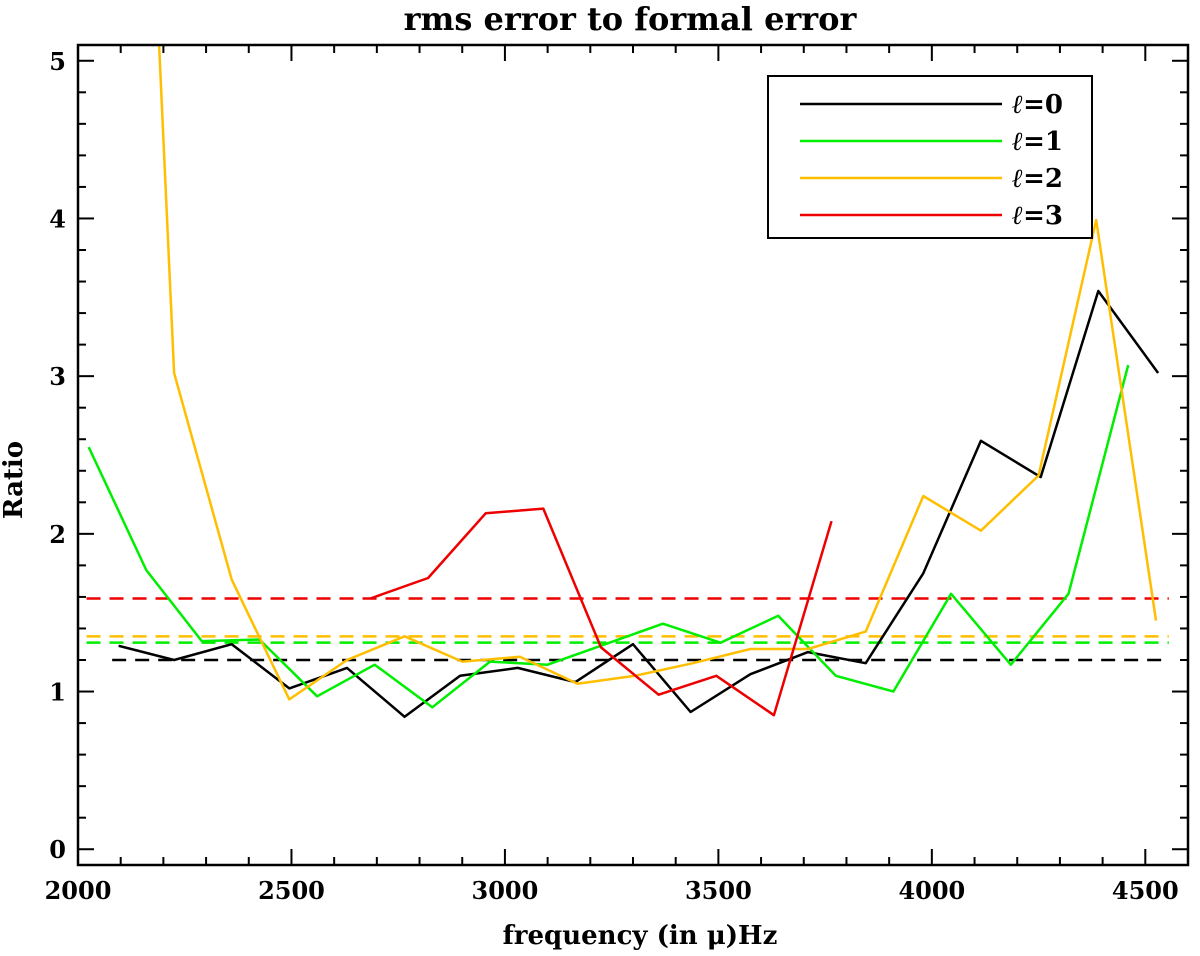  Describe the element at coordinates (1037, 216) in the screenshot. I see `legend-label-l3: ℓ=3` at that location.